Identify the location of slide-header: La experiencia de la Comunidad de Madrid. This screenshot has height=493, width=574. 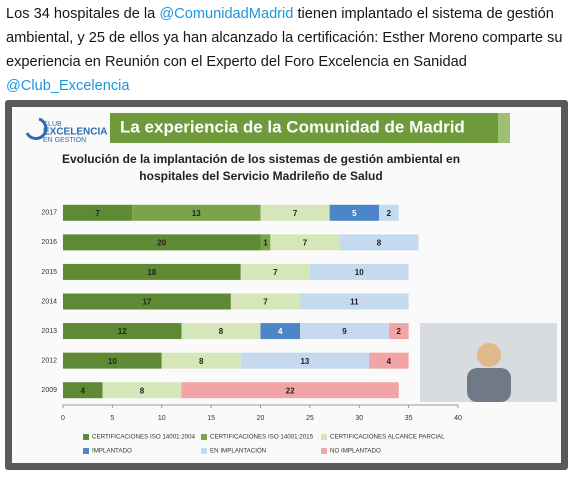
(292, 126).